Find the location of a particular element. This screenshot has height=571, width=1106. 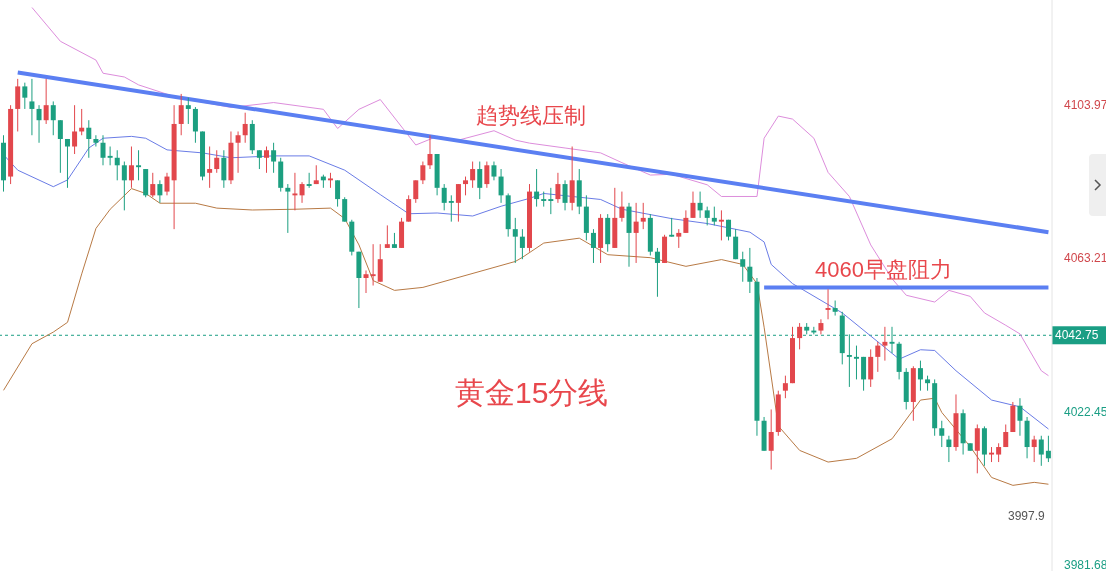

y-tick-label: 4103.97 is located at coordinates (1085, 105).